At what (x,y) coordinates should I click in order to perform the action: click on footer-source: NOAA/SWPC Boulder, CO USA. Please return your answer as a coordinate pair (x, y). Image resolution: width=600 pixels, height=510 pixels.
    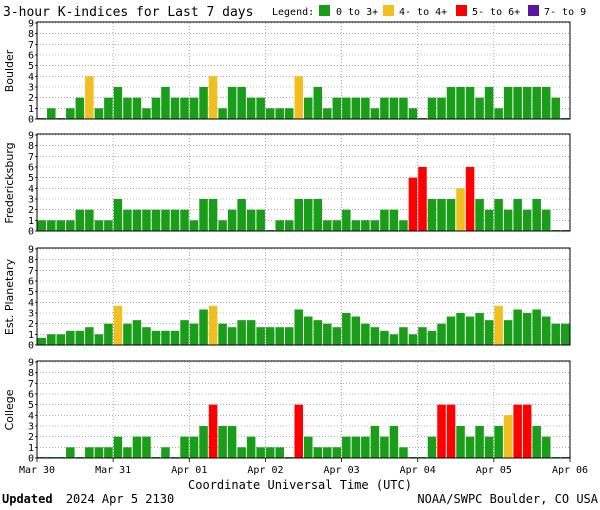
    Looking at the image, I should click on (507, 499).